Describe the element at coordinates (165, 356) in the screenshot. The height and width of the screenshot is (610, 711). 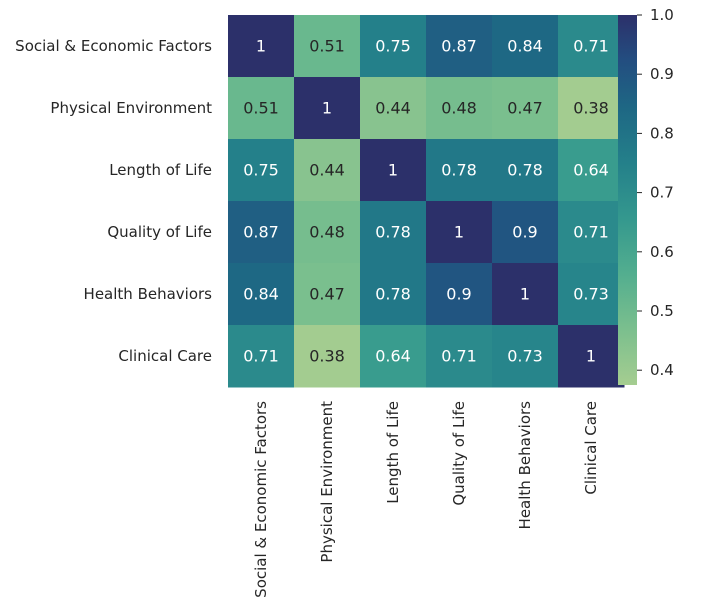
I see `y-tick-label: Clinical Care` at that location.